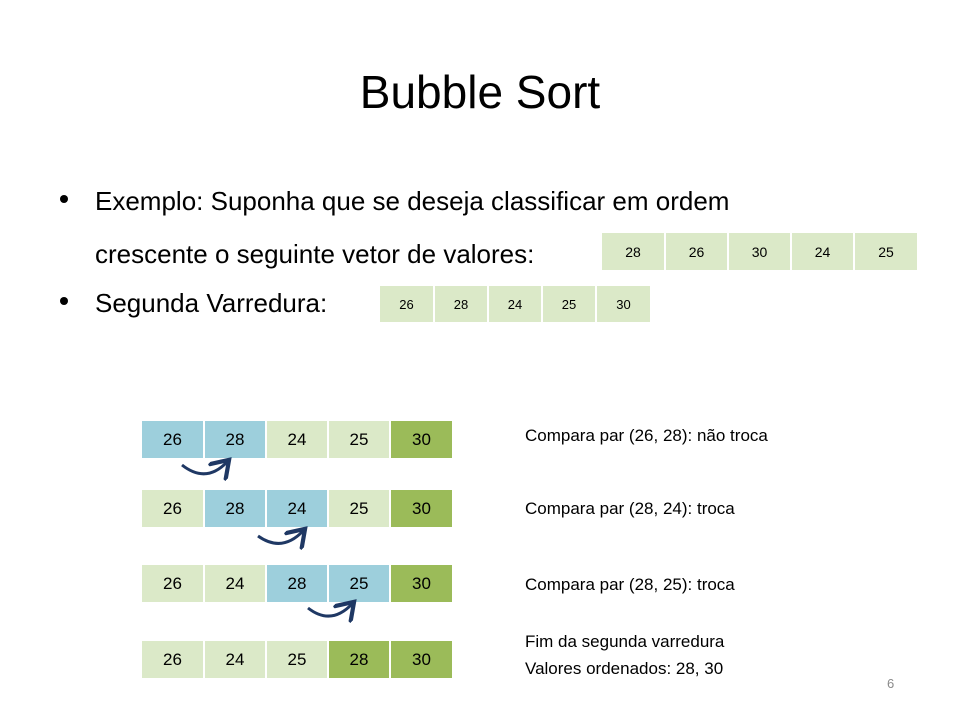  What do you see at coordinates (633, 251) in the screenshot?
I see `initial-vector-cell: 28` at bounding box center [633, 251].